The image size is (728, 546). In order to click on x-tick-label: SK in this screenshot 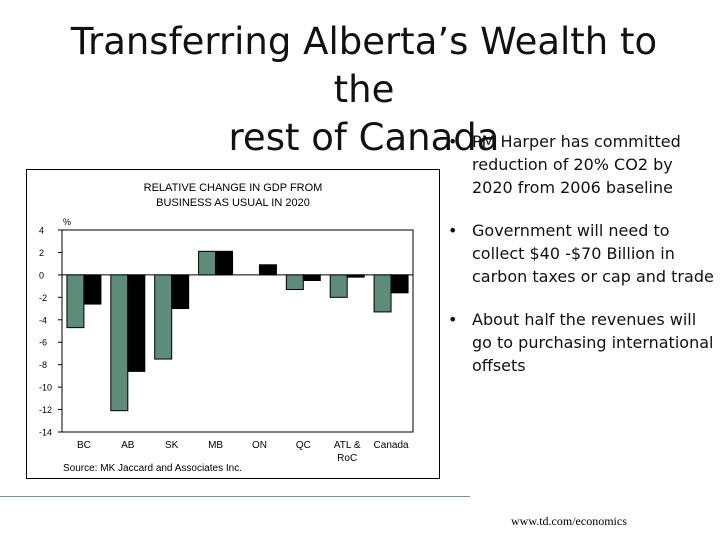, I will do `click(172, 445)`.